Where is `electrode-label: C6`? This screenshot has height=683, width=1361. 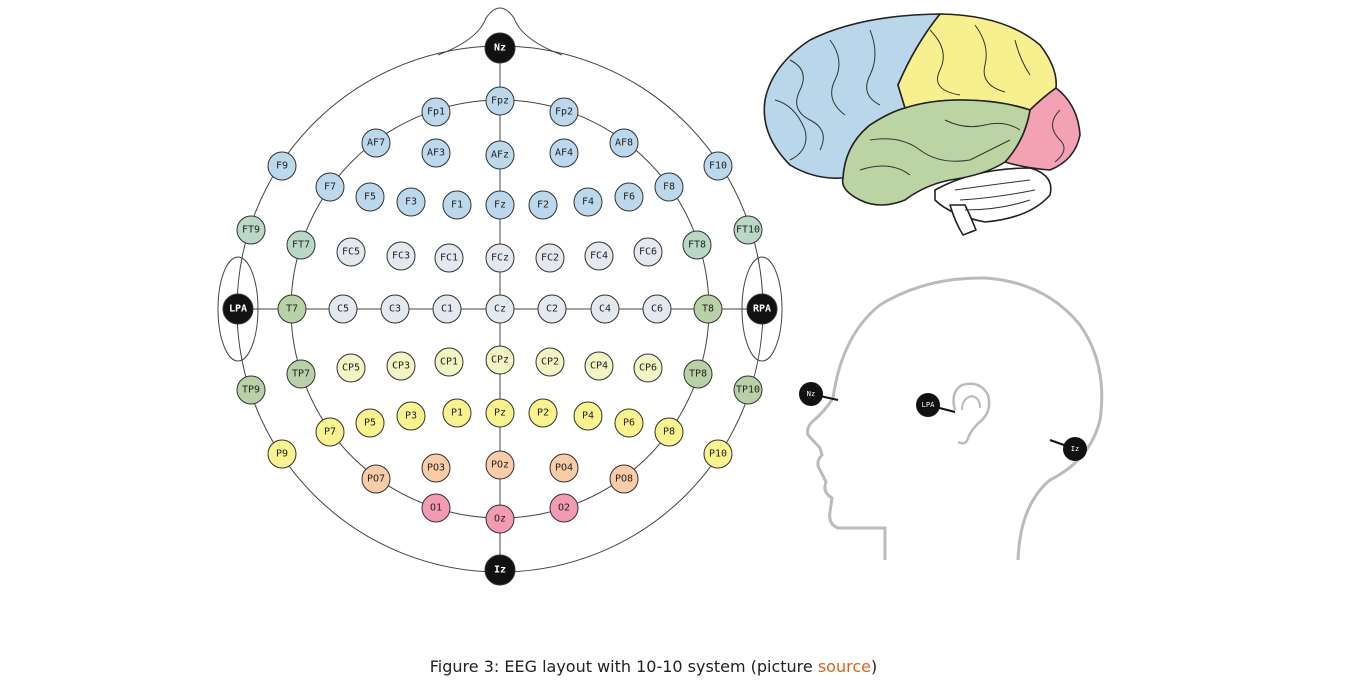 electrode-label: C6 is located at coordinates (657, 309).